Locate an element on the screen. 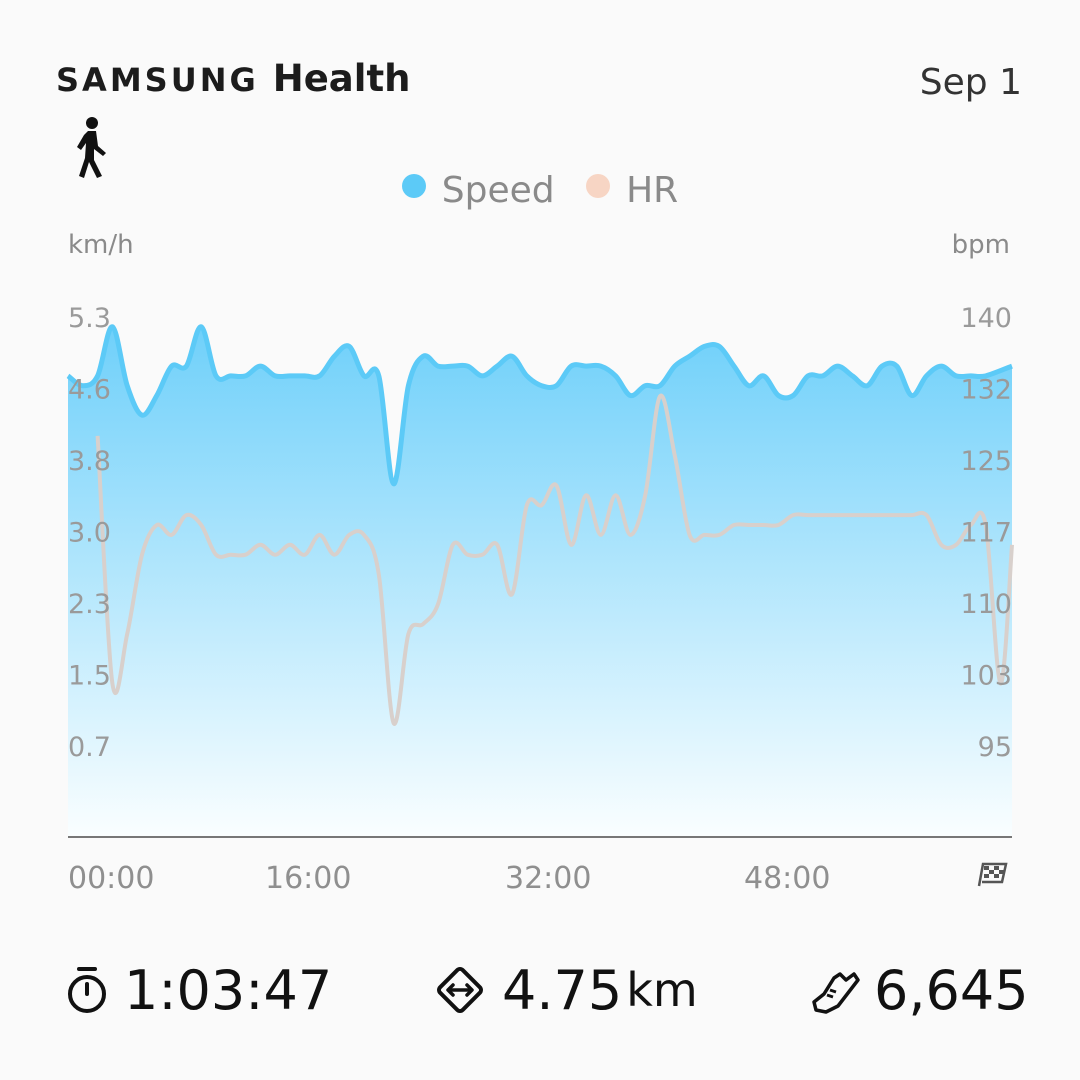 This screenshot has width=1080, height=1080. y-left-tick: 3.0 is located at coordinates (89, 533).